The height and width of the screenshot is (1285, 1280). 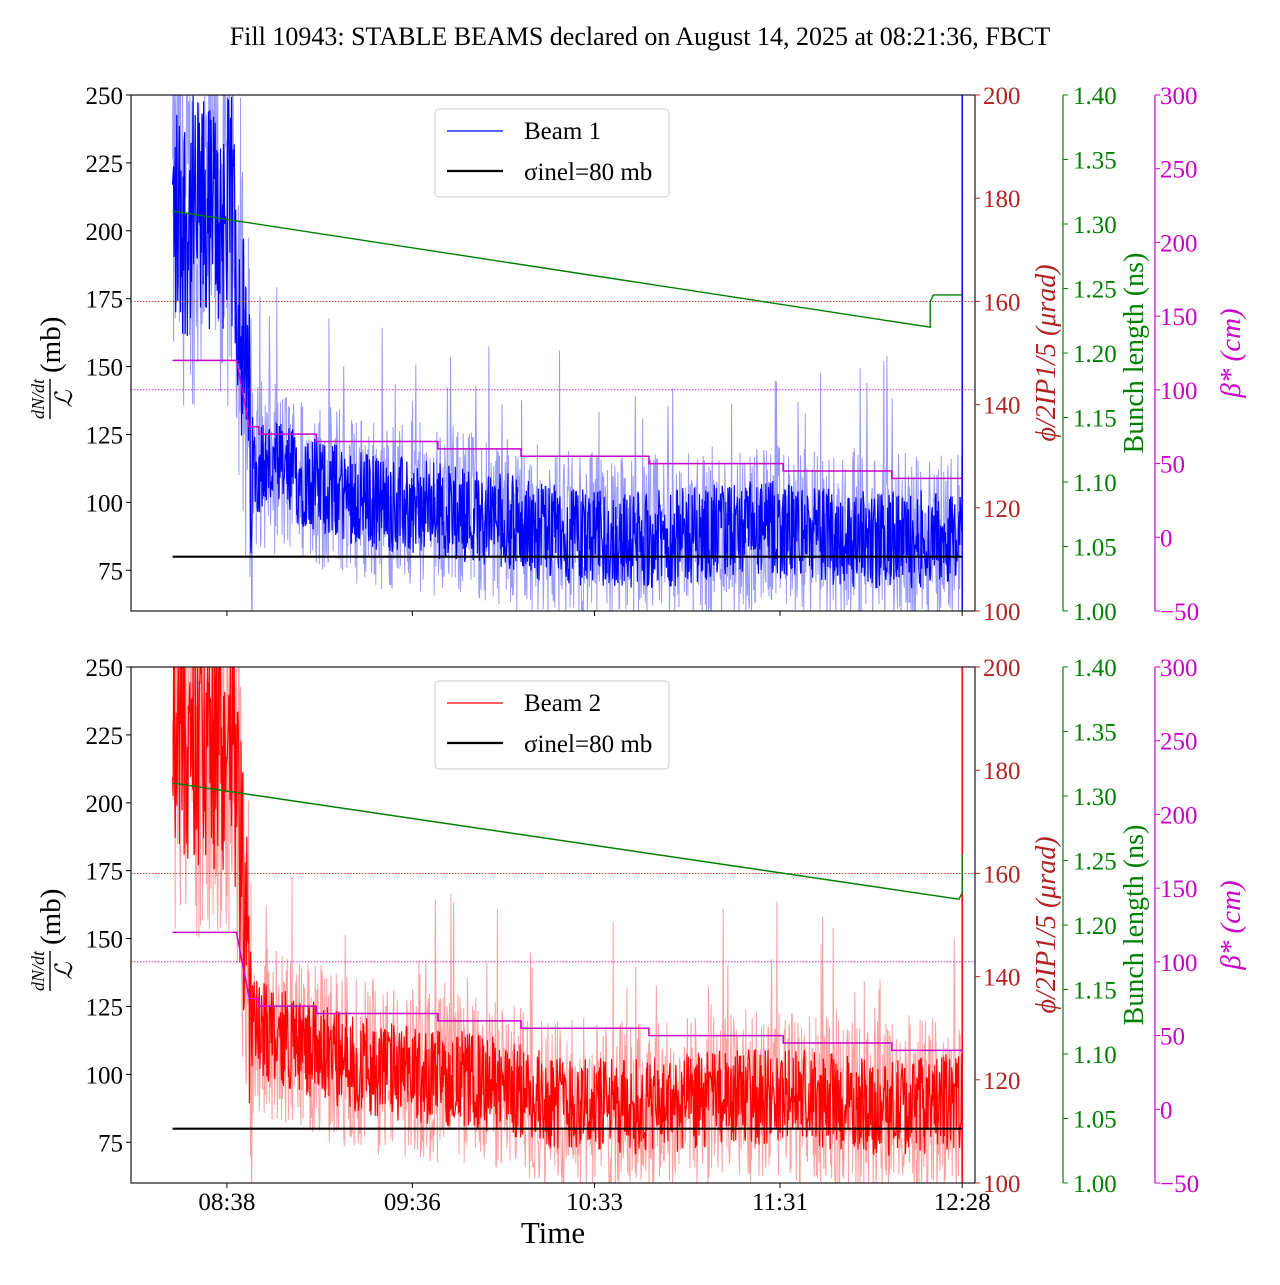 I want to click on legend-label-beam: Beam 1, so click(x=562, y=131).